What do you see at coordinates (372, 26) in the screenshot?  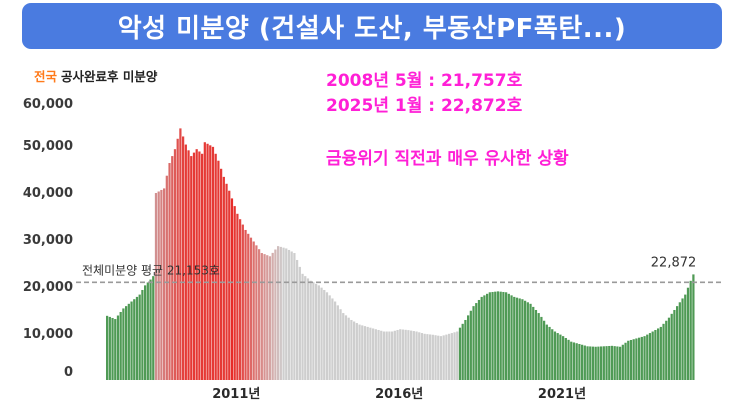 I see `banner-title: 악성 미분양 (건설사 도산, 부동산PF폭탄...)` at bounding box center [372, 26].